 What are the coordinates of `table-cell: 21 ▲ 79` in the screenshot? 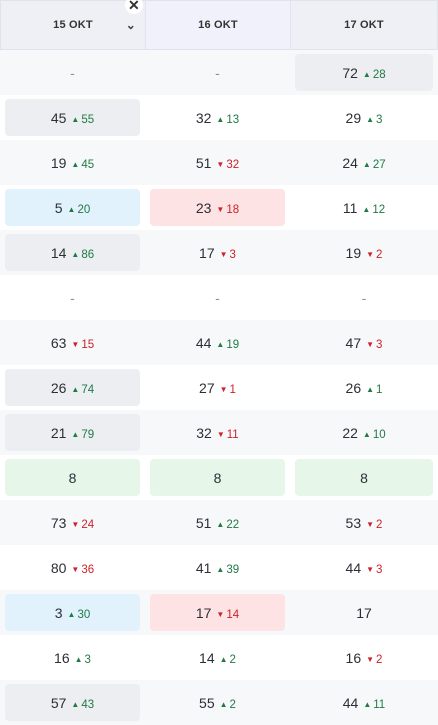 It's located at (72, 432).